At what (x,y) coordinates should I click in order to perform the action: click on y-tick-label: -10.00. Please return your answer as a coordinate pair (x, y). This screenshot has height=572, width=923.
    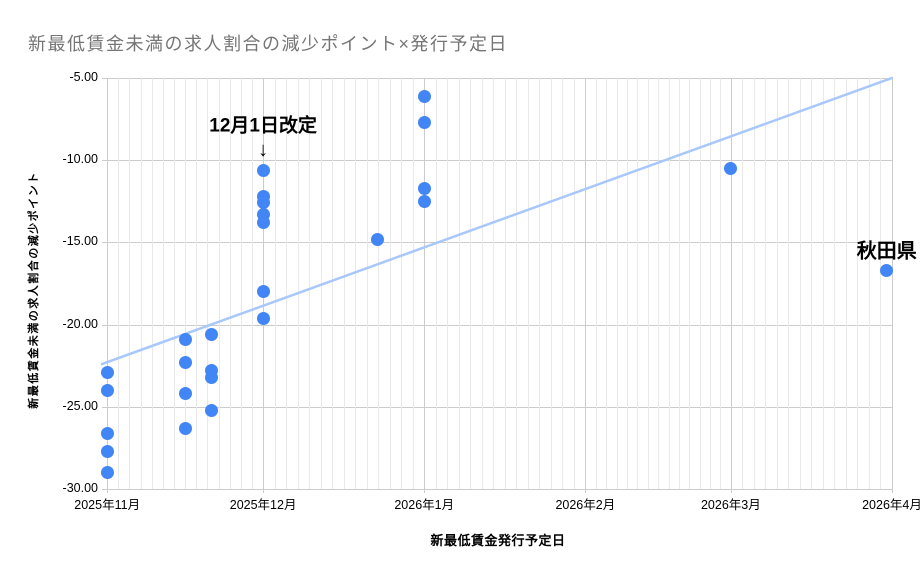
    Looking at the image, I should click on (80, 159).